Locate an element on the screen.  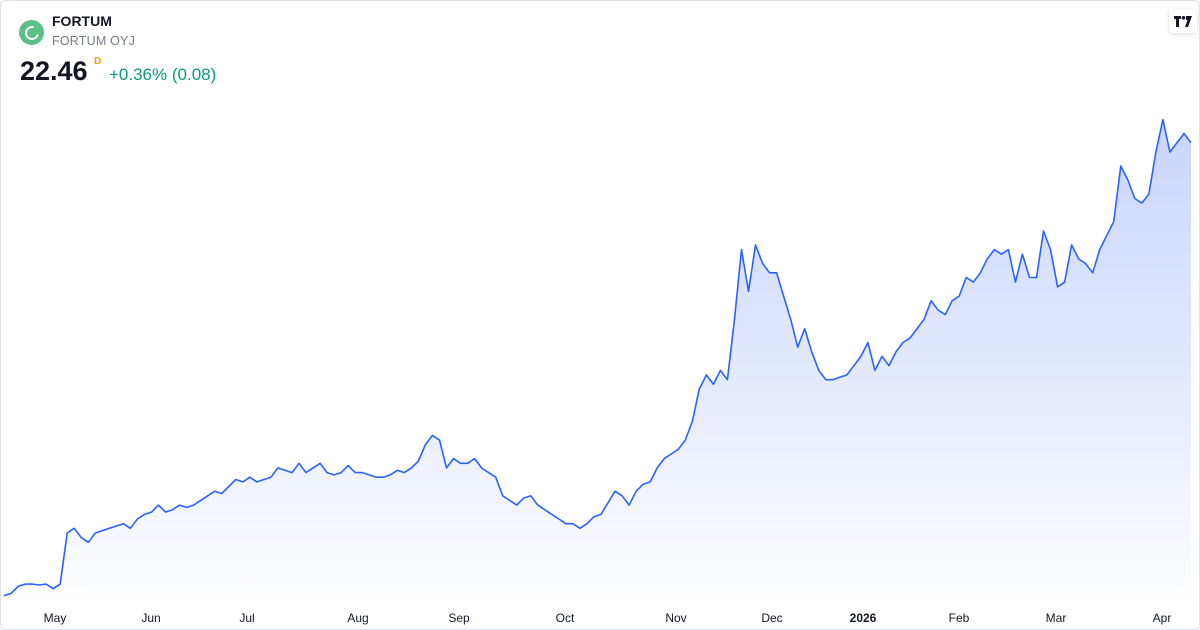
x-tick-label: Nov is located at coordinates (675, 618).